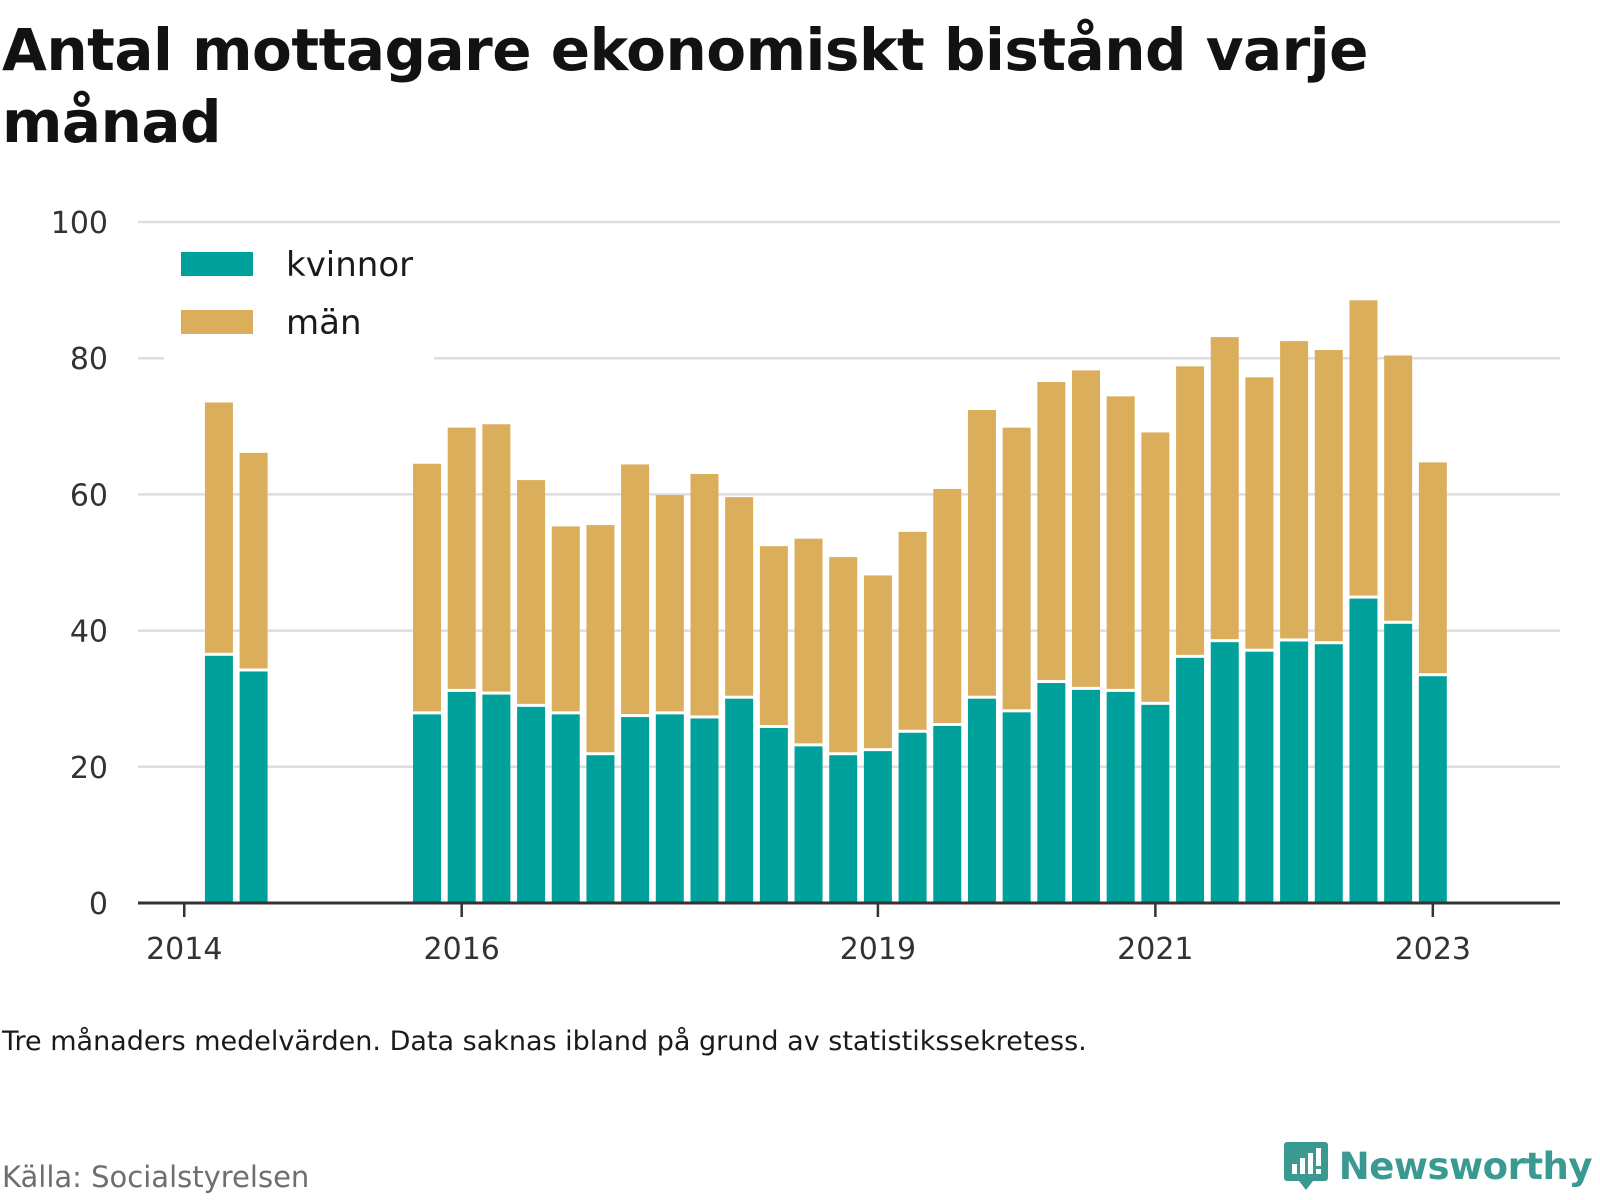 The height and width of the screenshot is (1200, 1600). I want to click on x-tick-label: 2023, so click(1433, 949).